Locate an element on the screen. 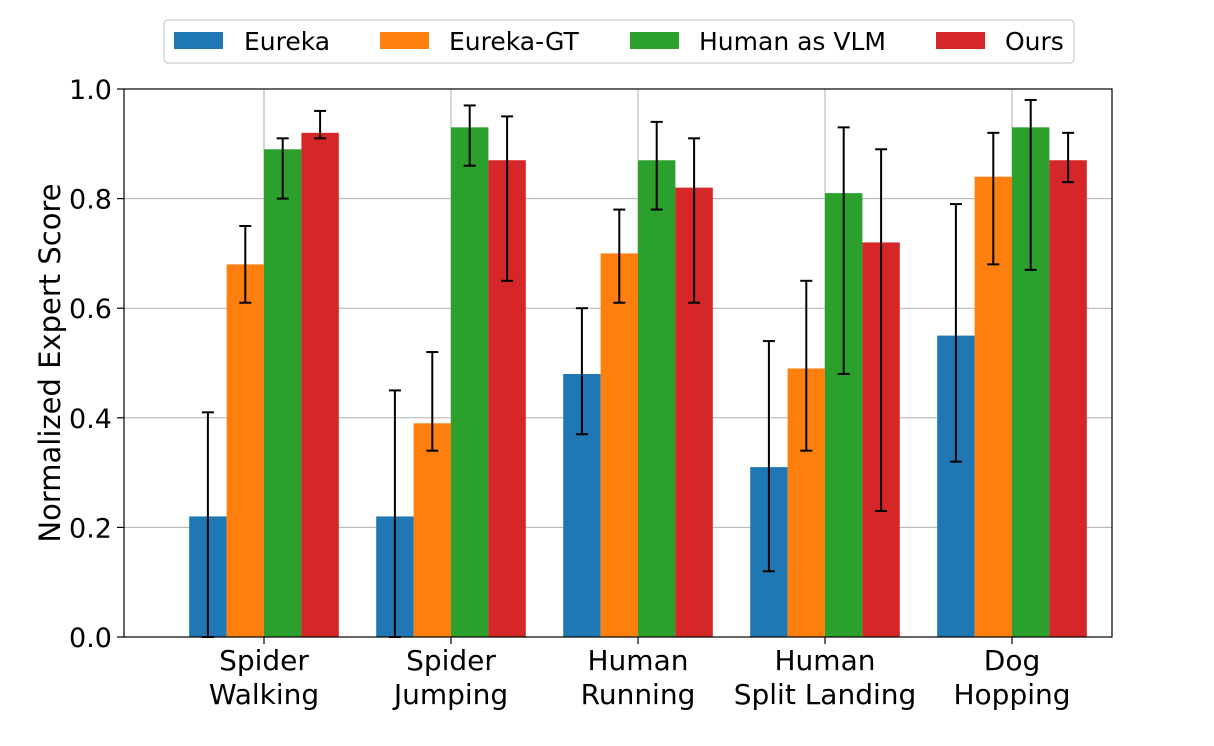 The width and height of the screenshot is (1214, 746). x-tick-label: Jumping is located at coordinates (450, 694).